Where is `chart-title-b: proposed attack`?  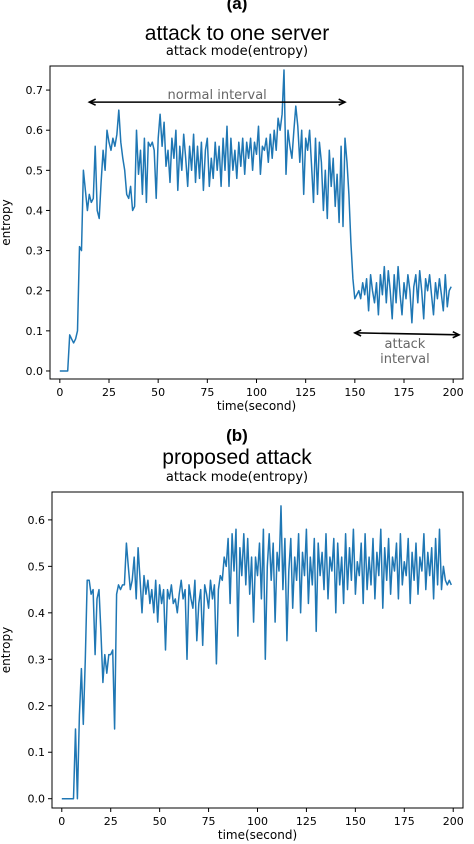 chart-title-b: proposed attack is located at coordinates (237, 457).